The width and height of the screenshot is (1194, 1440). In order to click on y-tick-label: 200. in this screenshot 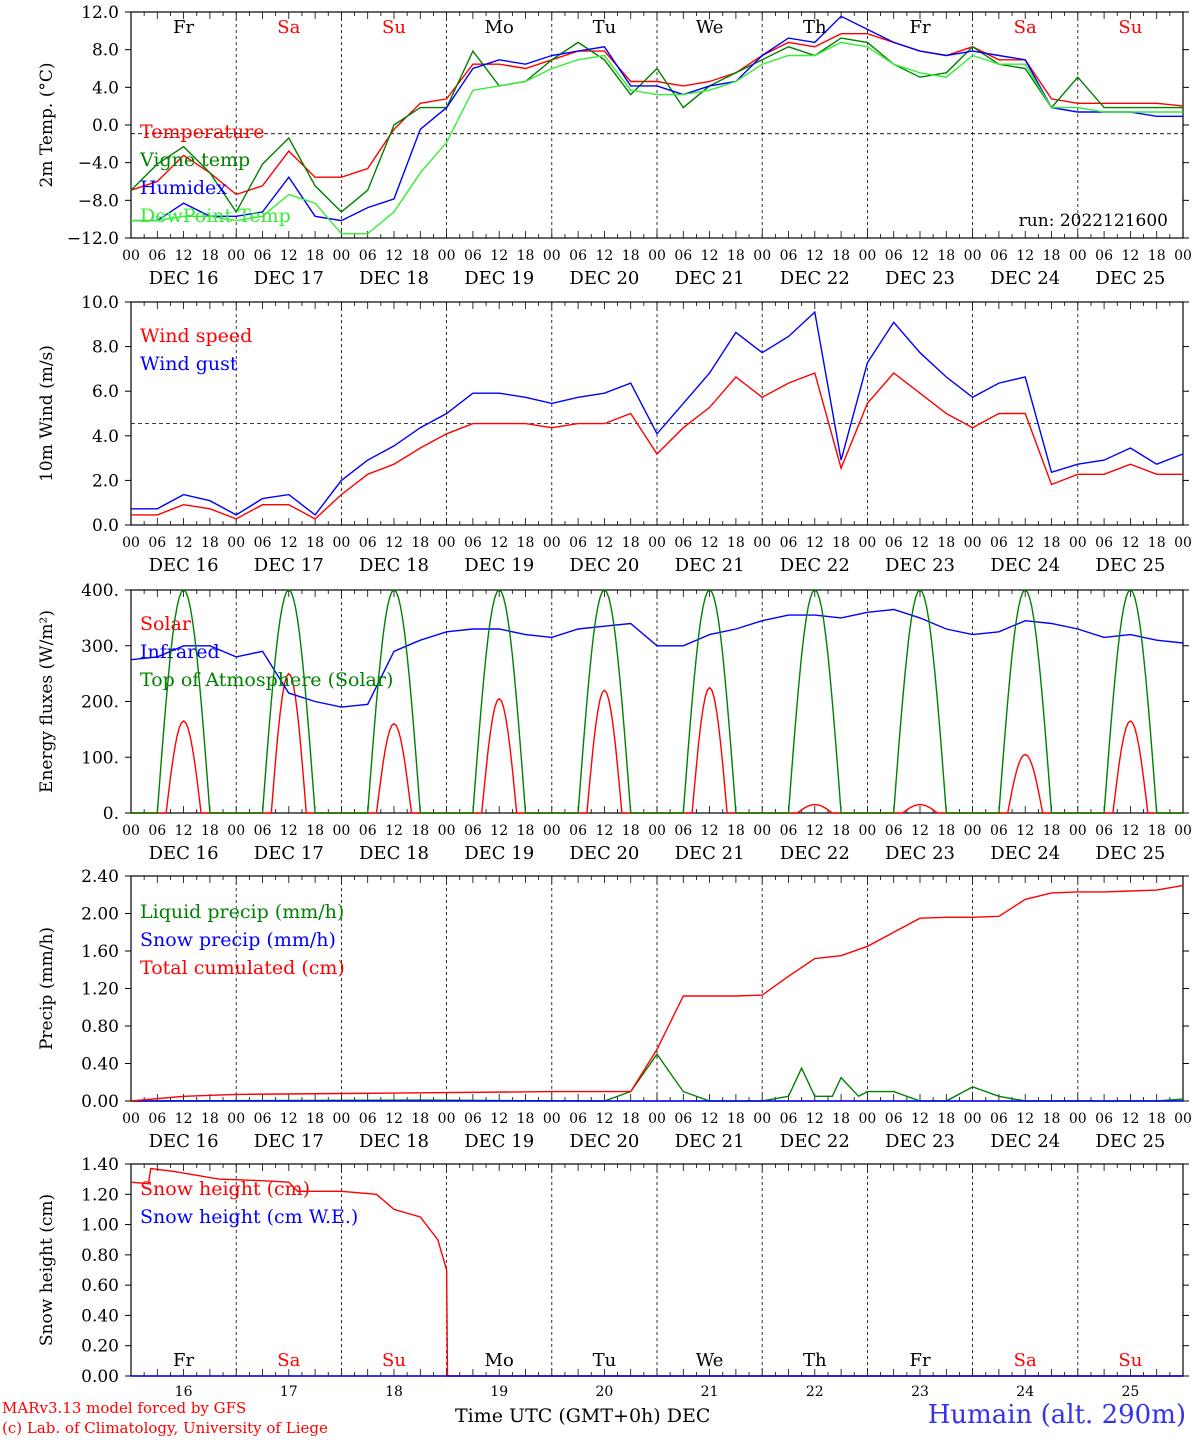, I will do `click(100, 703)`.